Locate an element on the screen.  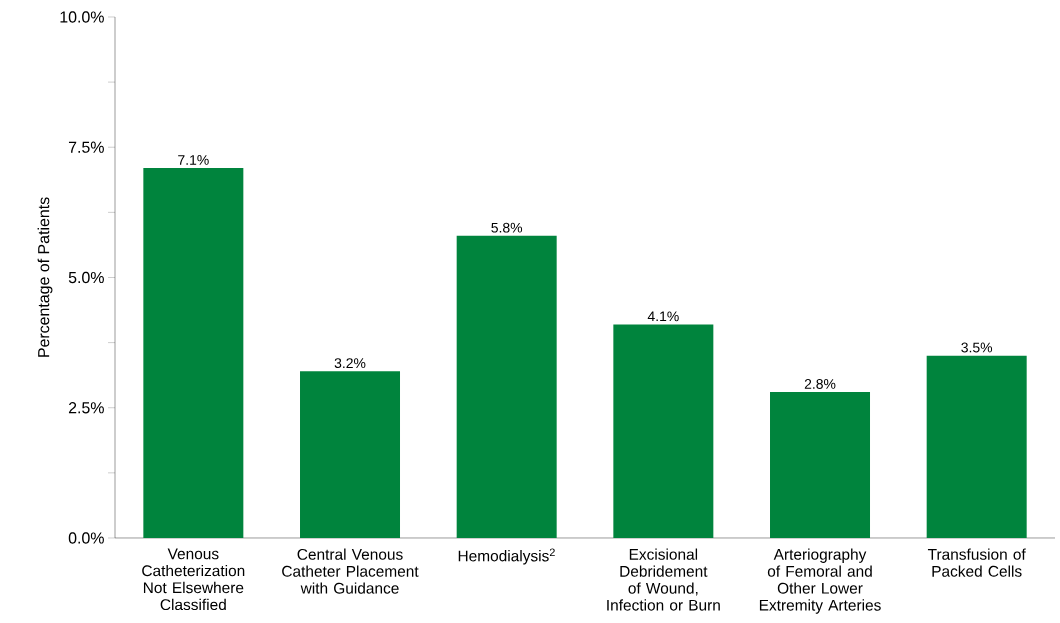
data-label: 7.1% is located at coordinates (193, 160).